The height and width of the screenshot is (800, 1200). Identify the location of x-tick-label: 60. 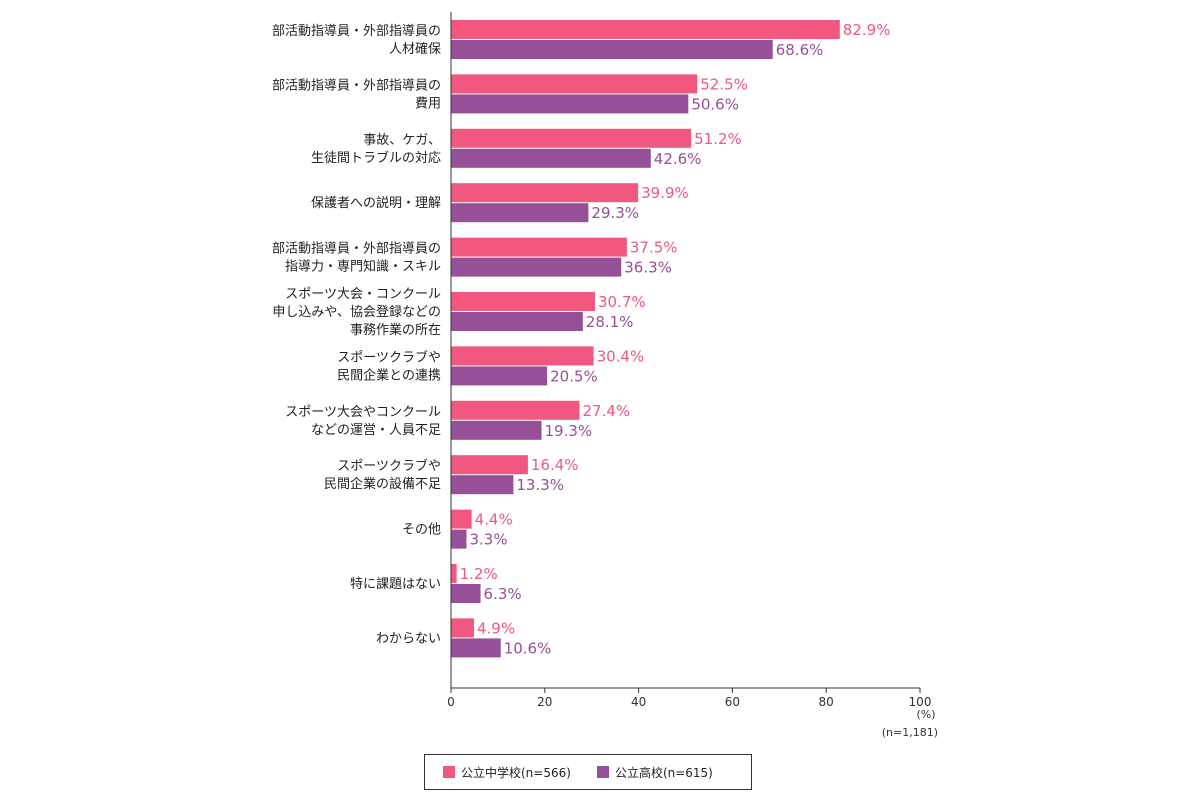
(732, 702).